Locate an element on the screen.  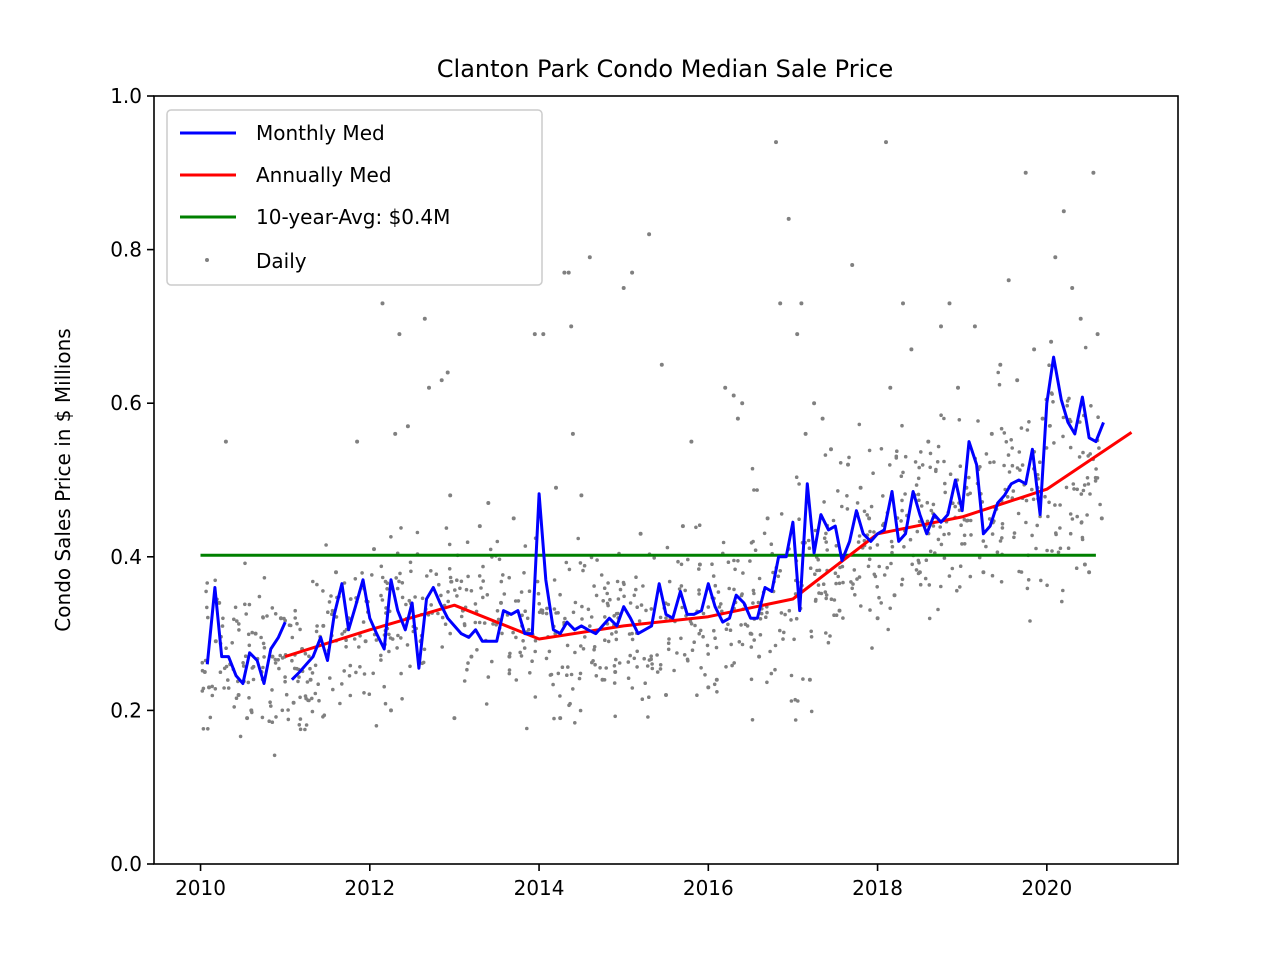
y-tick-label: 0.8 is located at coordinates (126, 250).